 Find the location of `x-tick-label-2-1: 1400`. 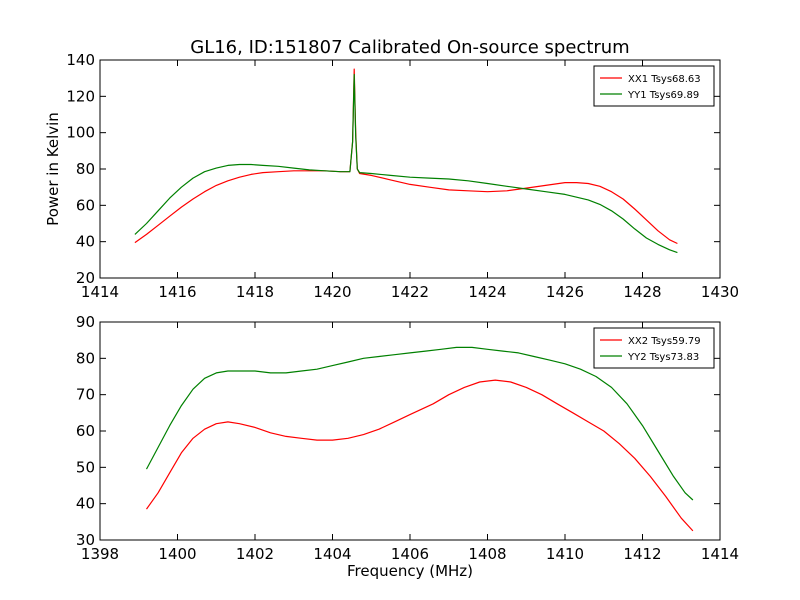

x-tick-label-2-1: 1400 is located at coordinates (177, 554).